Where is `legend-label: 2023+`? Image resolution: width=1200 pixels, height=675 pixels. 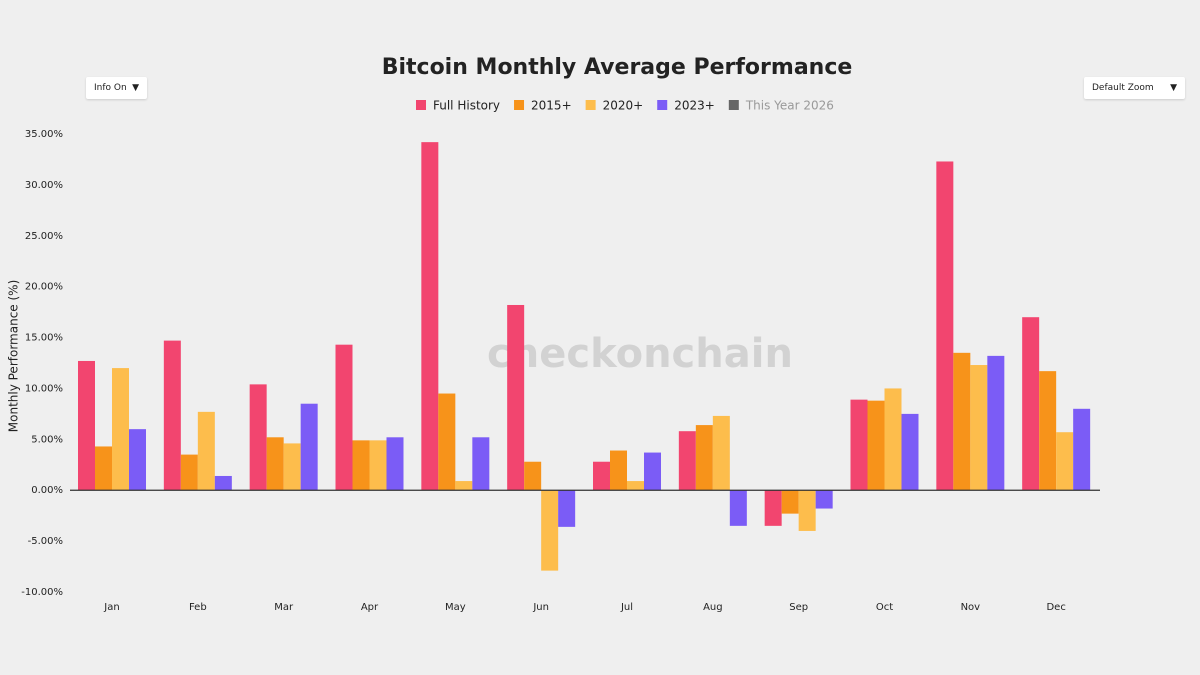
legend-label: 2023+ is located at coordinates (694, 106).